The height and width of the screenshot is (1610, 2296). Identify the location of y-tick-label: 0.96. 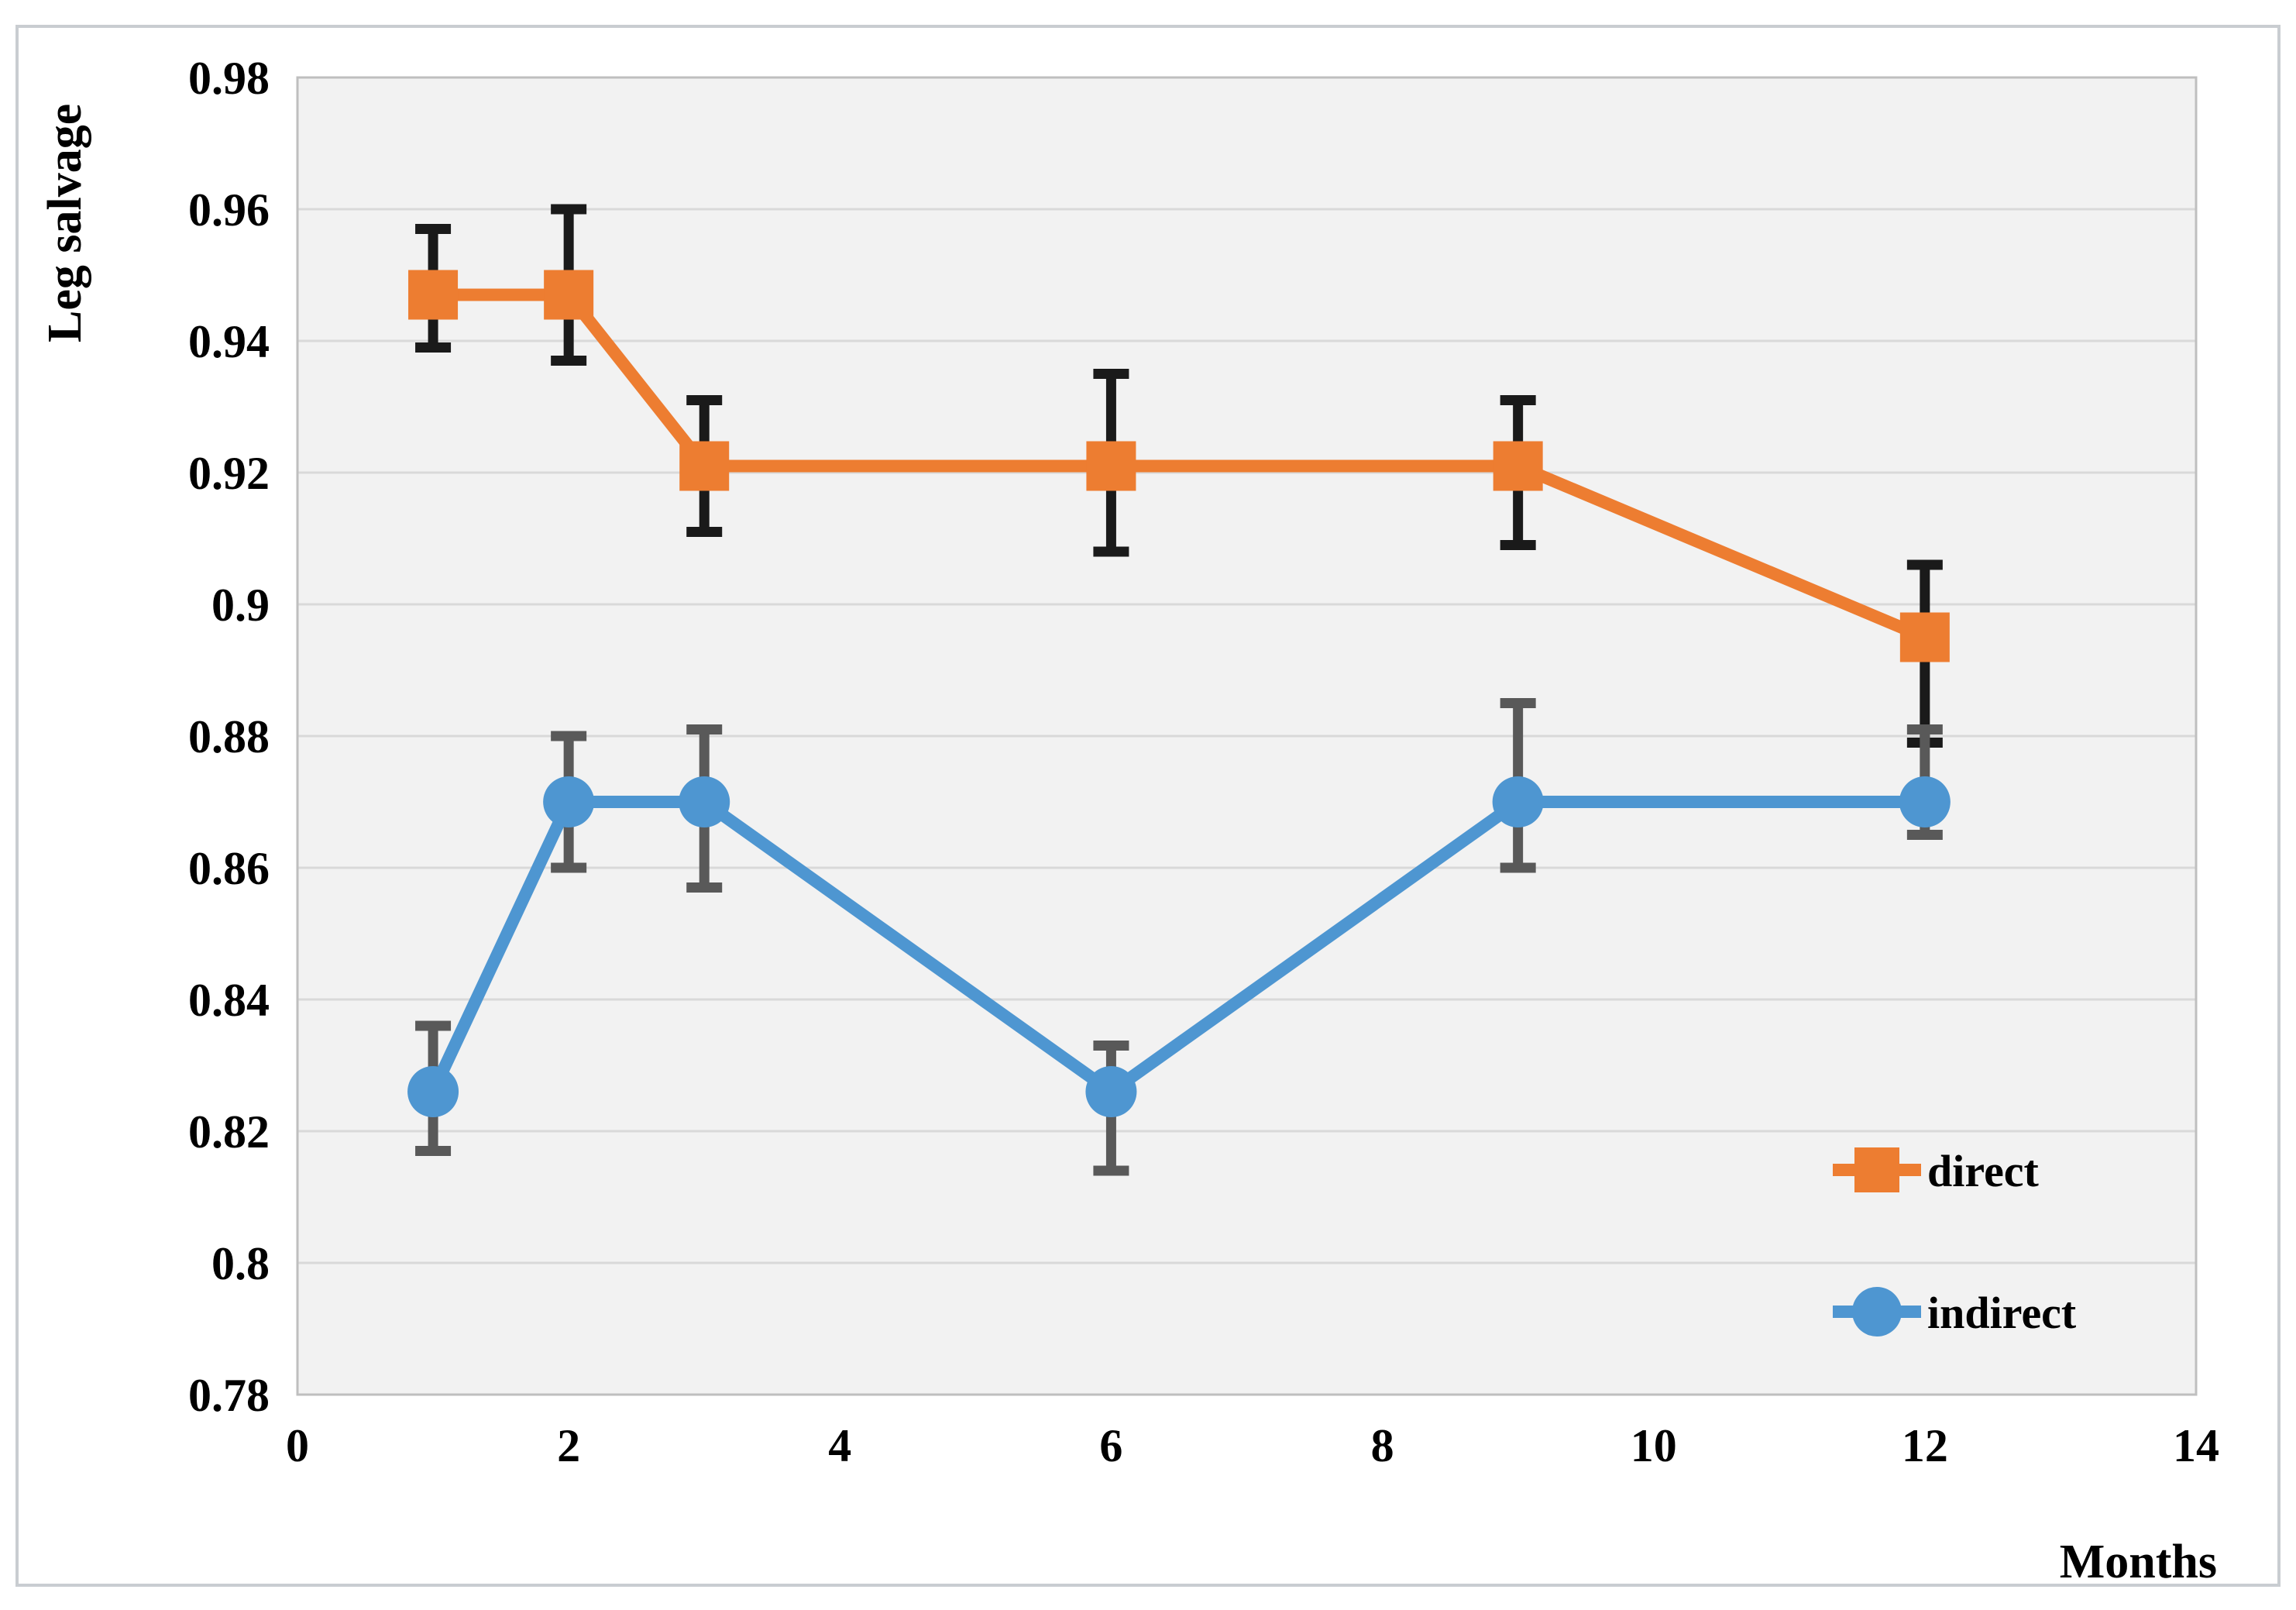
(229, 210).